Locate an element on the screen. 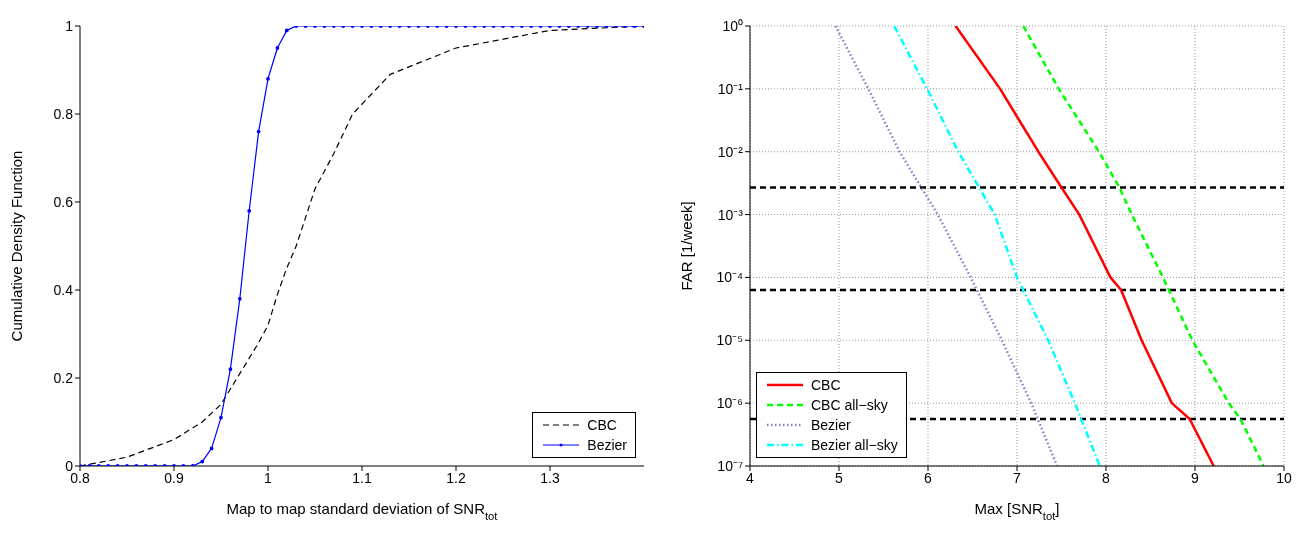 This screenshot has height=550, width=1307. y-tick-label: 10⁻⁷ is located at coordinates (730, 465).